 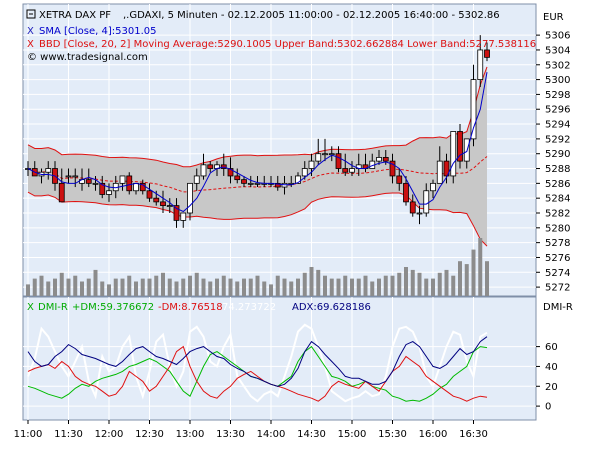 I want to click on legend-box-icon, so click(x=31, y=14).